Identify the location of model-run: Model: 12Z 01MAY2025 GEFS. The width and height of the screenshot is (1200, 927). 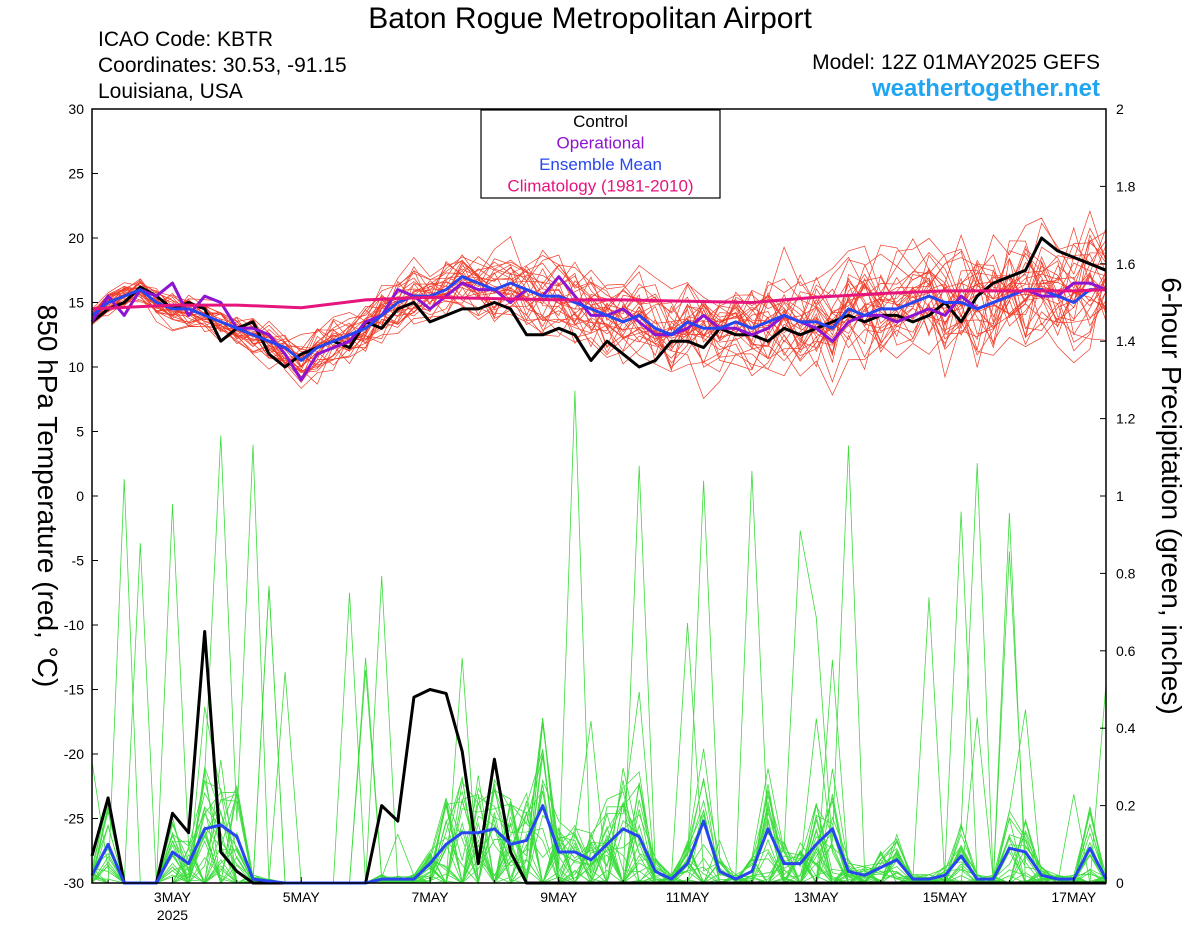
(956, 62).